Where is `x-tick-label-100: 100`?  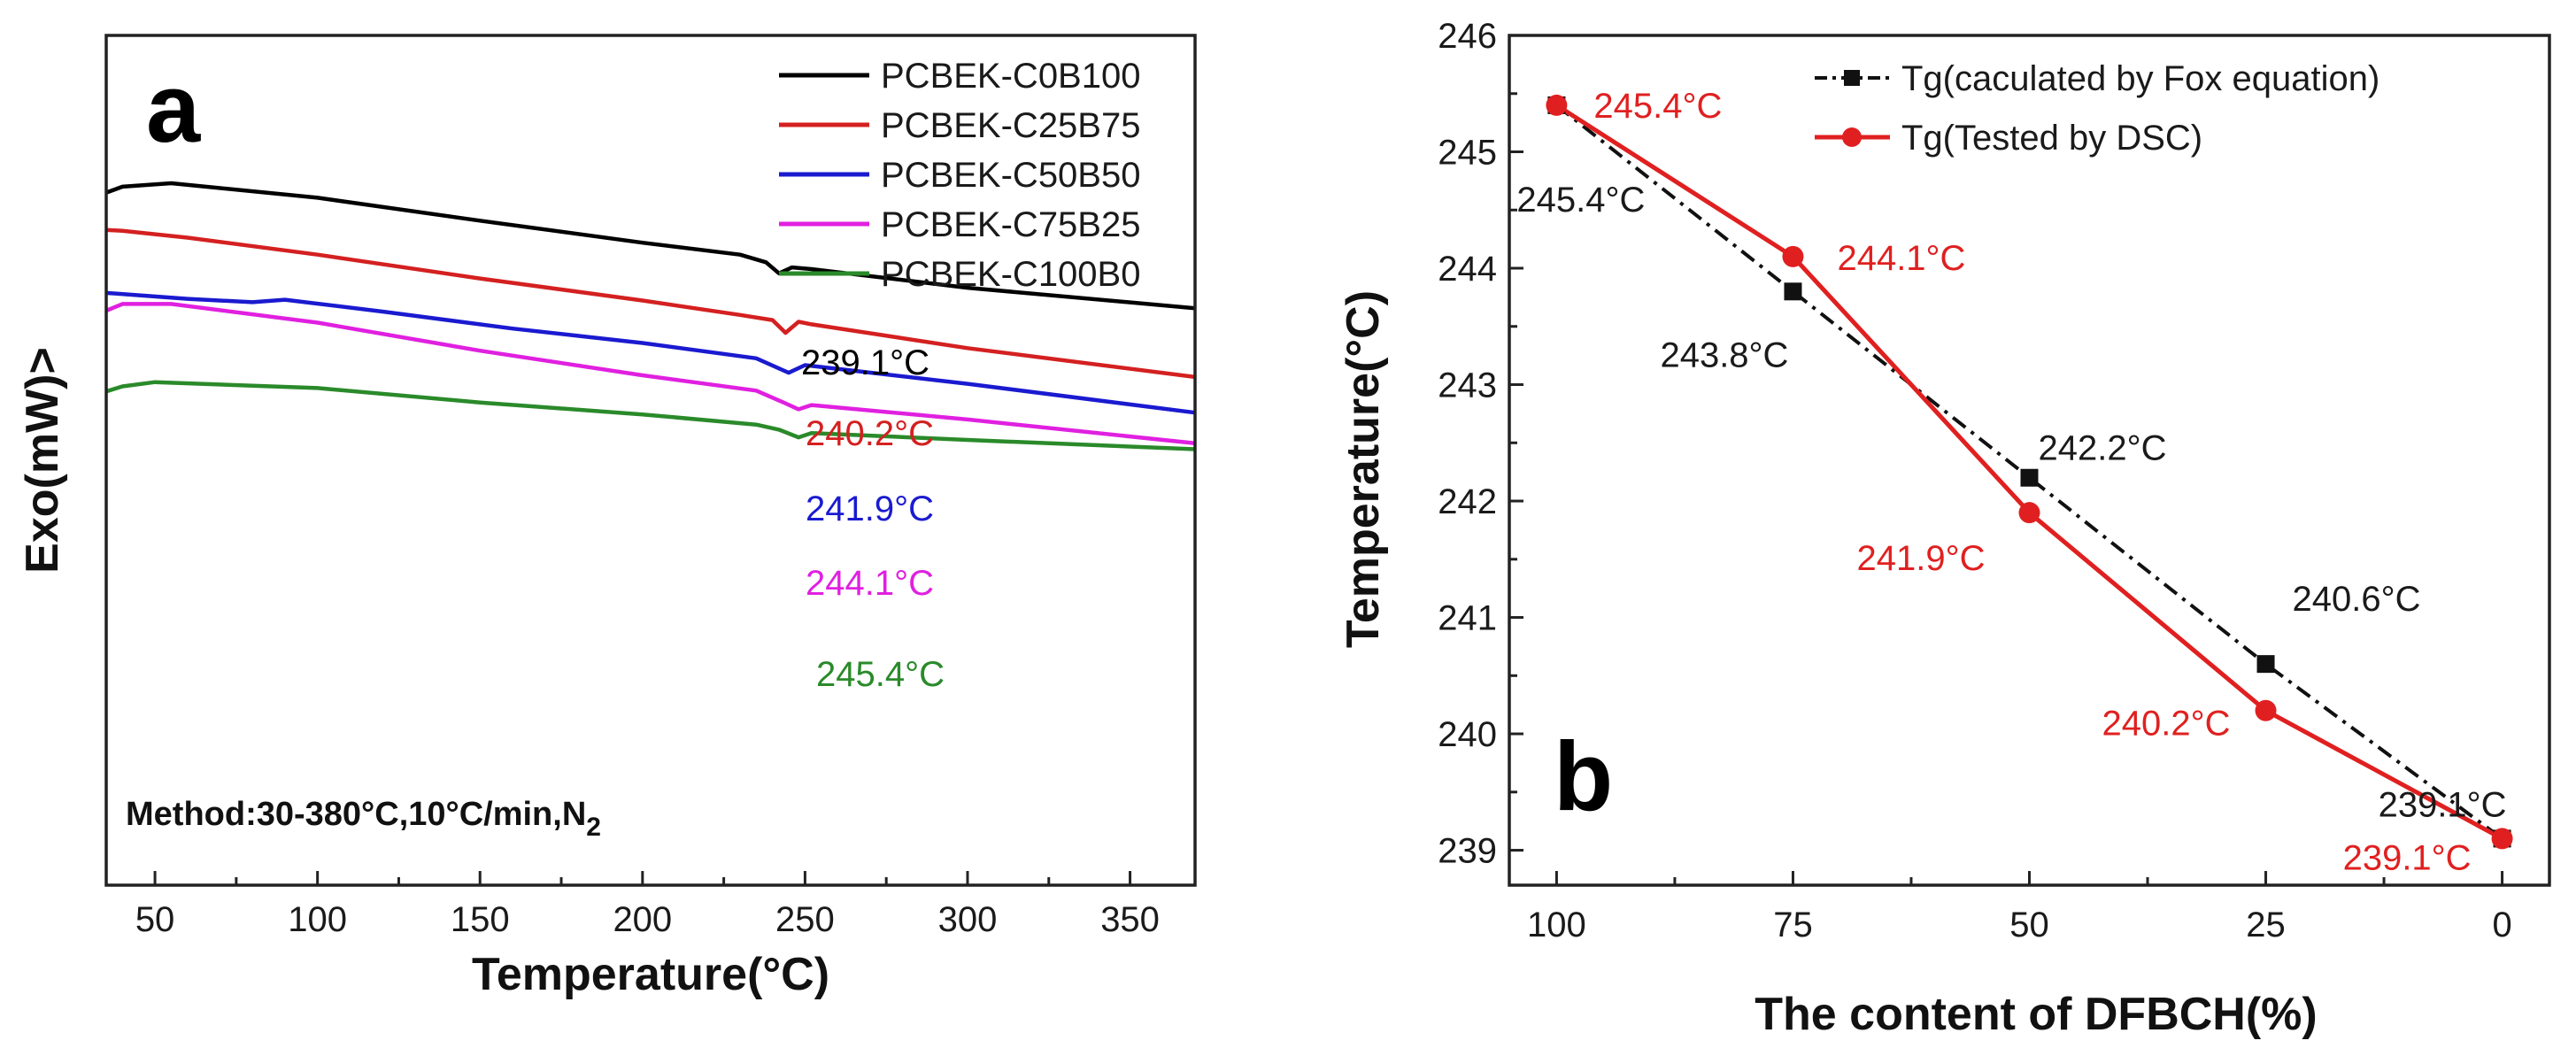 x-tick-label-100: 100 is located at coordinates (317, 919).